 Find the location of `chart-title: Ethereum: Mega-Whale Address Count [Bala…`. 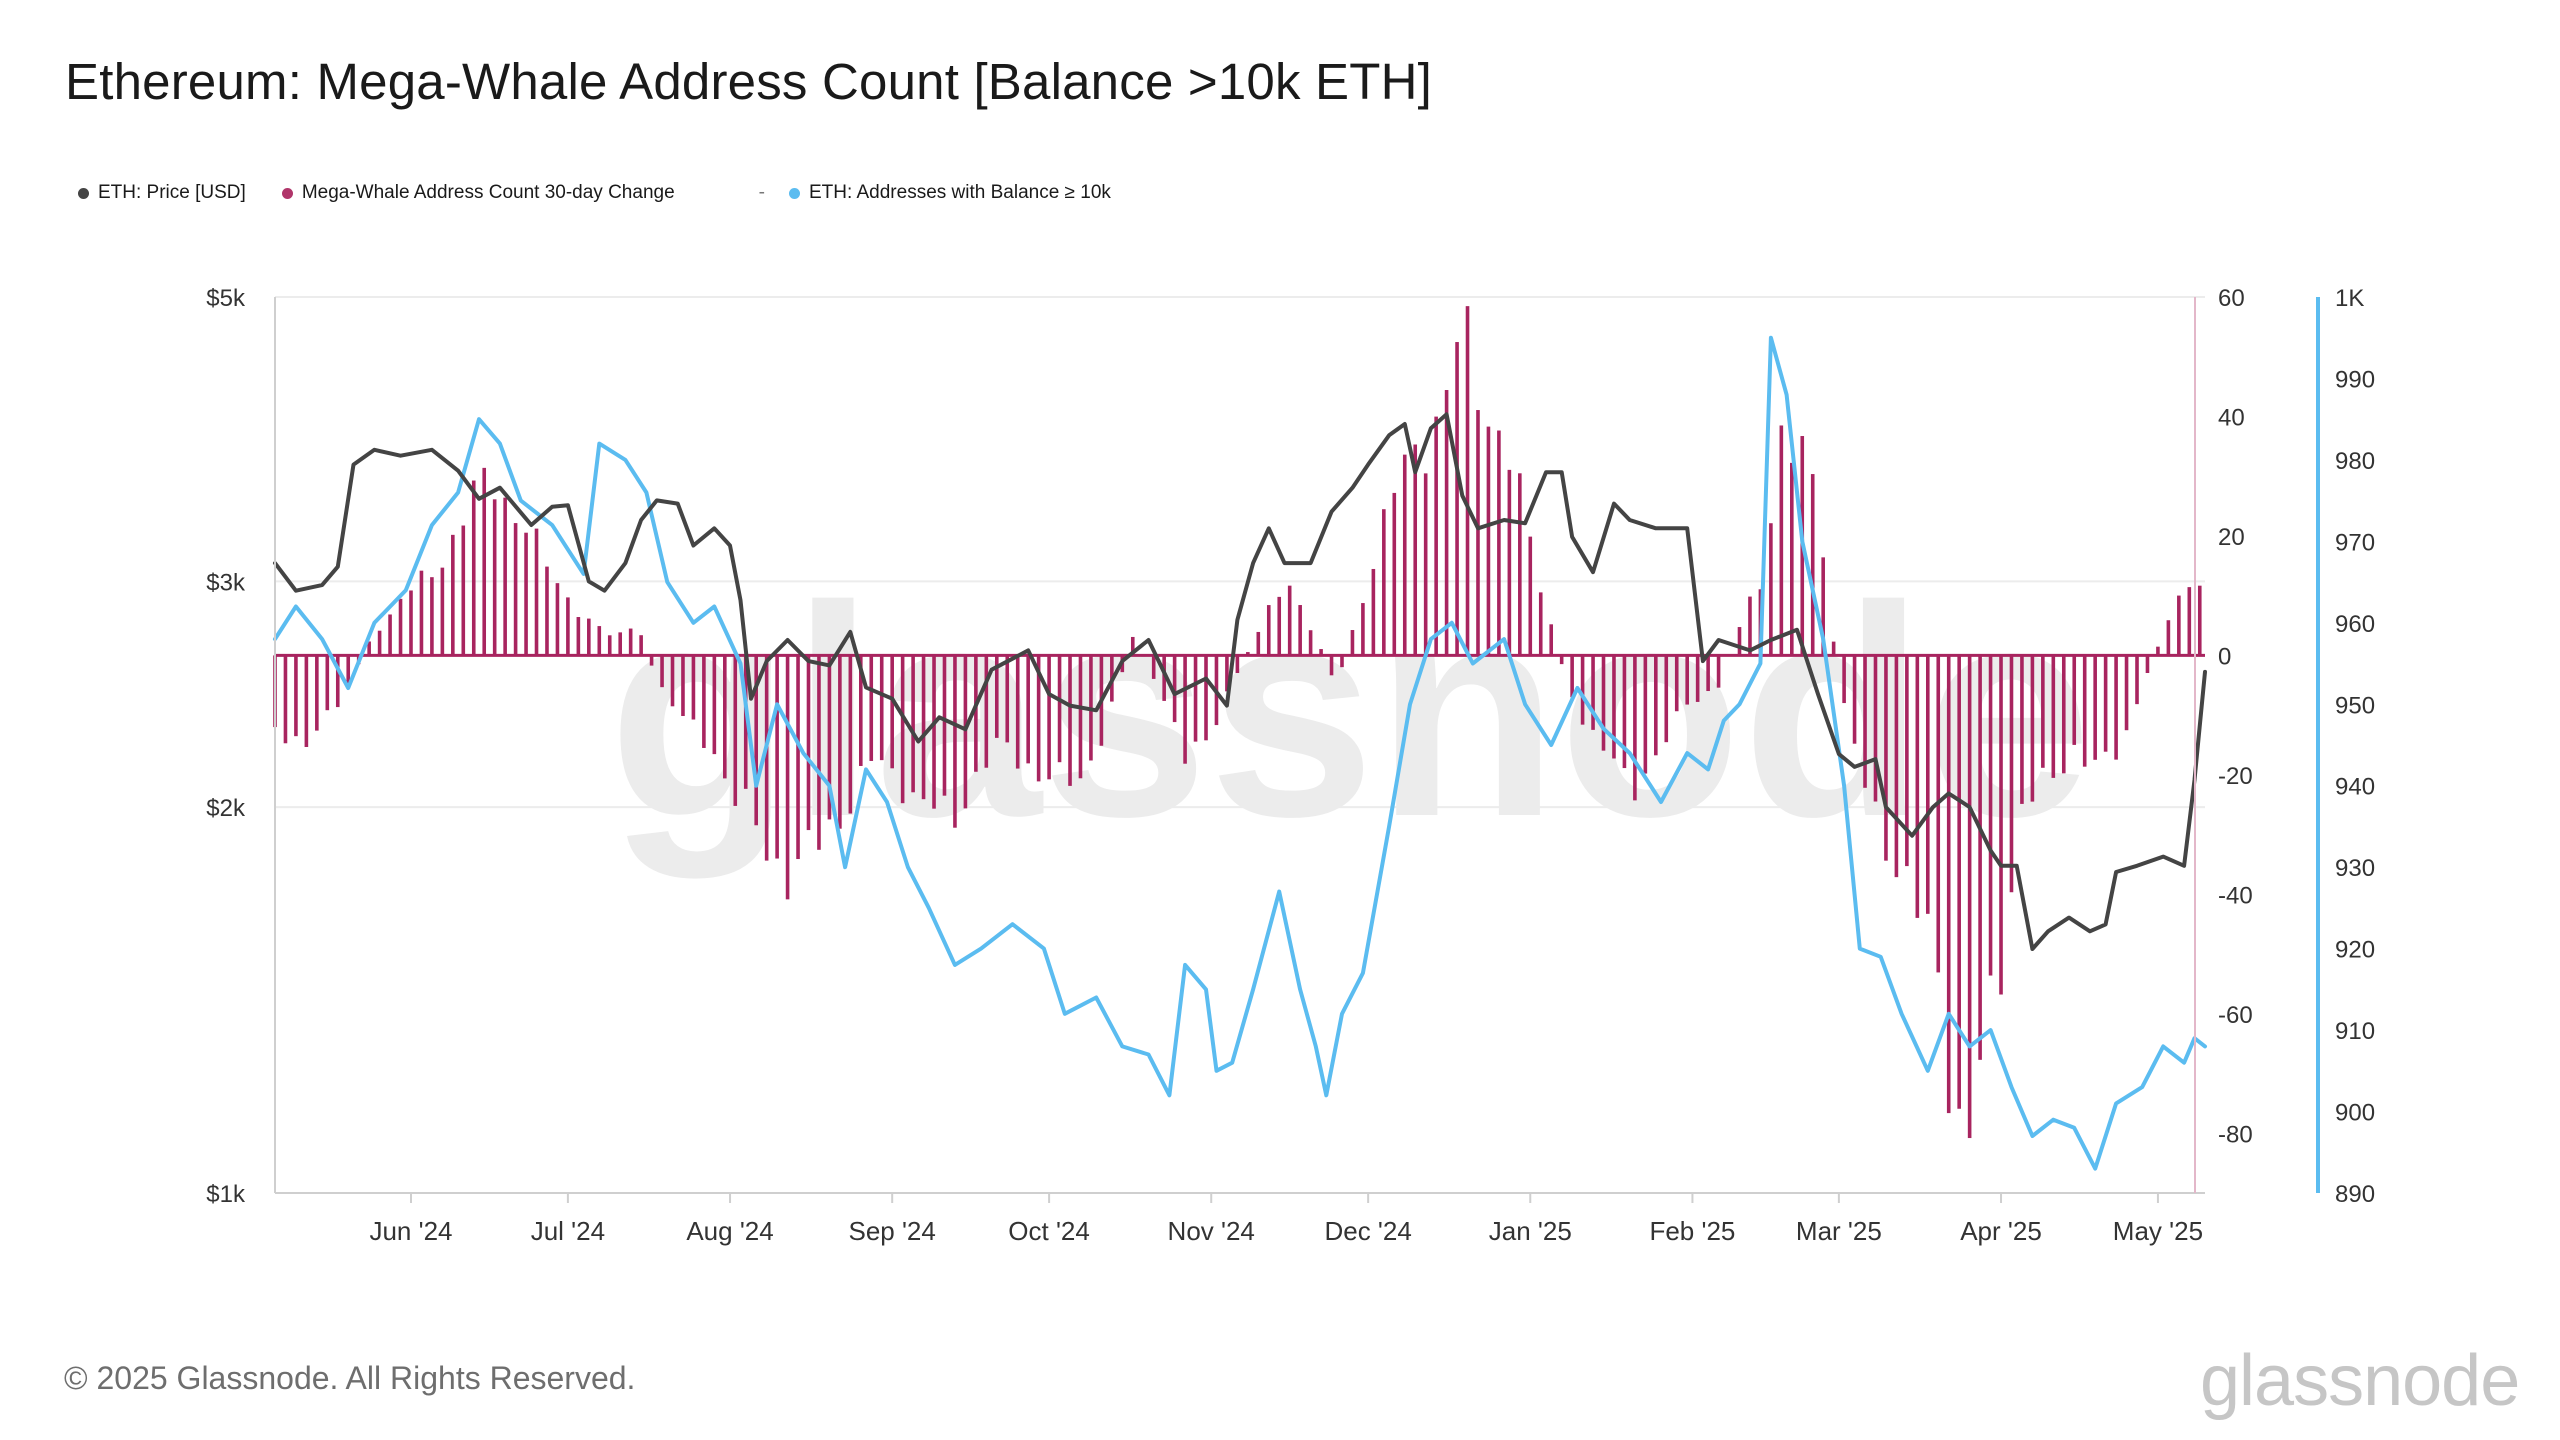

chart-title: Ethereum: Mega-Whale Address Count [Bala… is located at coordinates (749, 81).